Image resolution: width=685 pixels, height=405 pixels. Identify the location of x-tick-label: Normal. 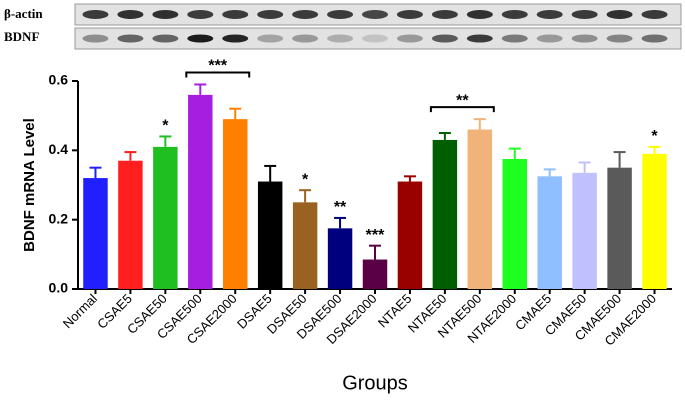
(80, 311).